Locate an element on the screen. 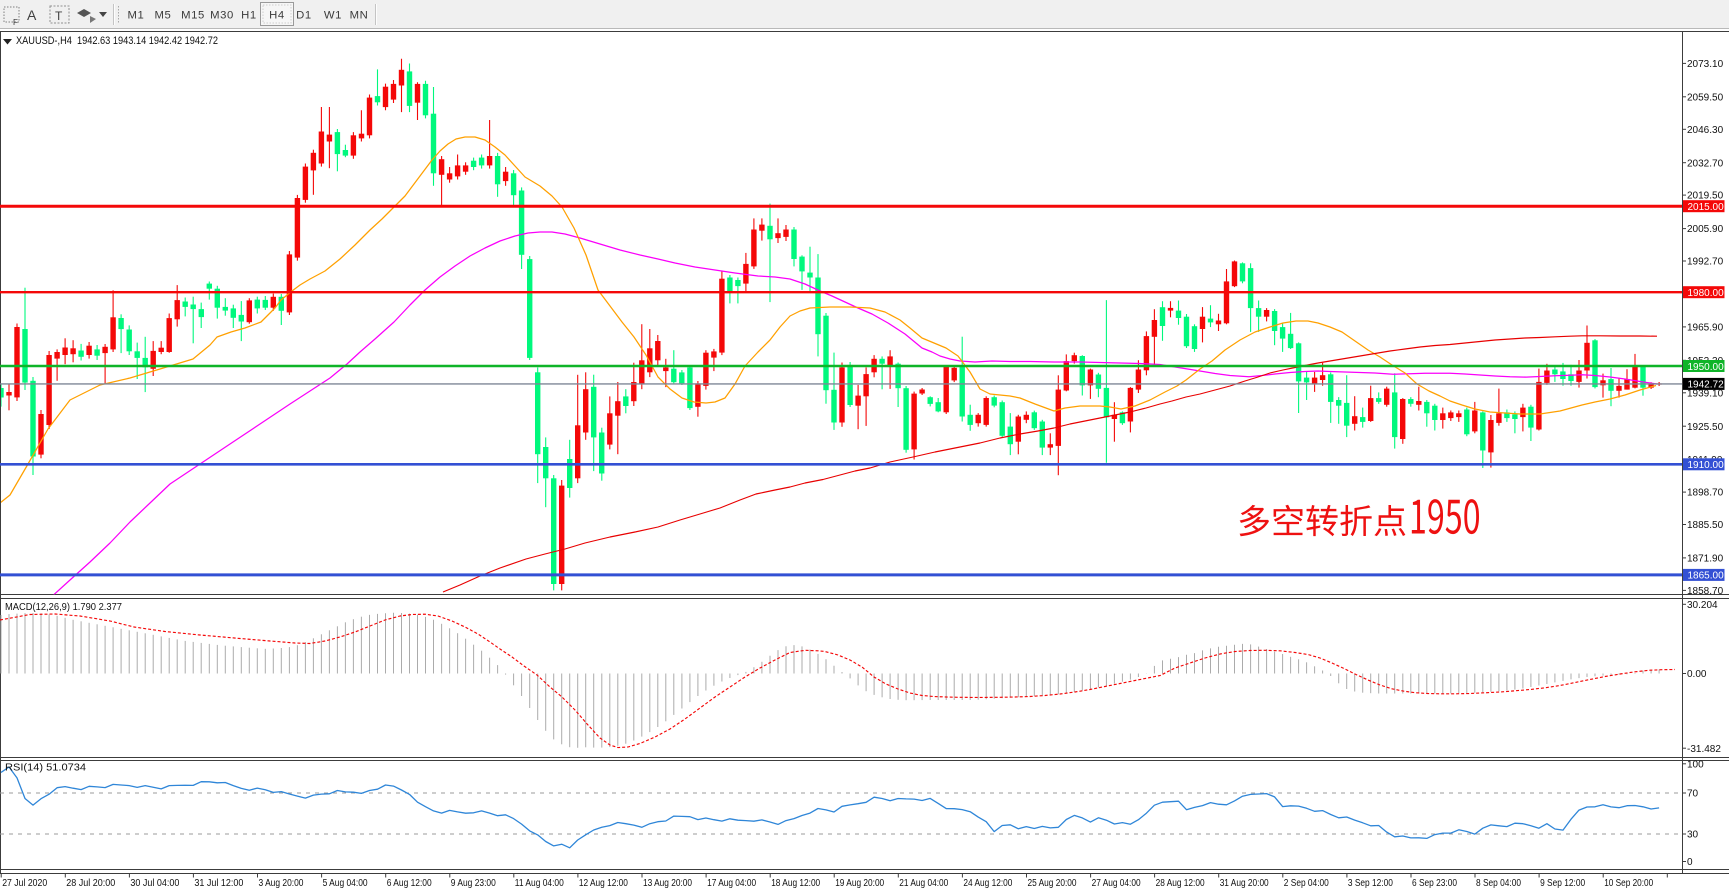 The width and height of the screenshot is (1729, 893). svg-text: 1939.10 is located at coordinates (1705, 393).